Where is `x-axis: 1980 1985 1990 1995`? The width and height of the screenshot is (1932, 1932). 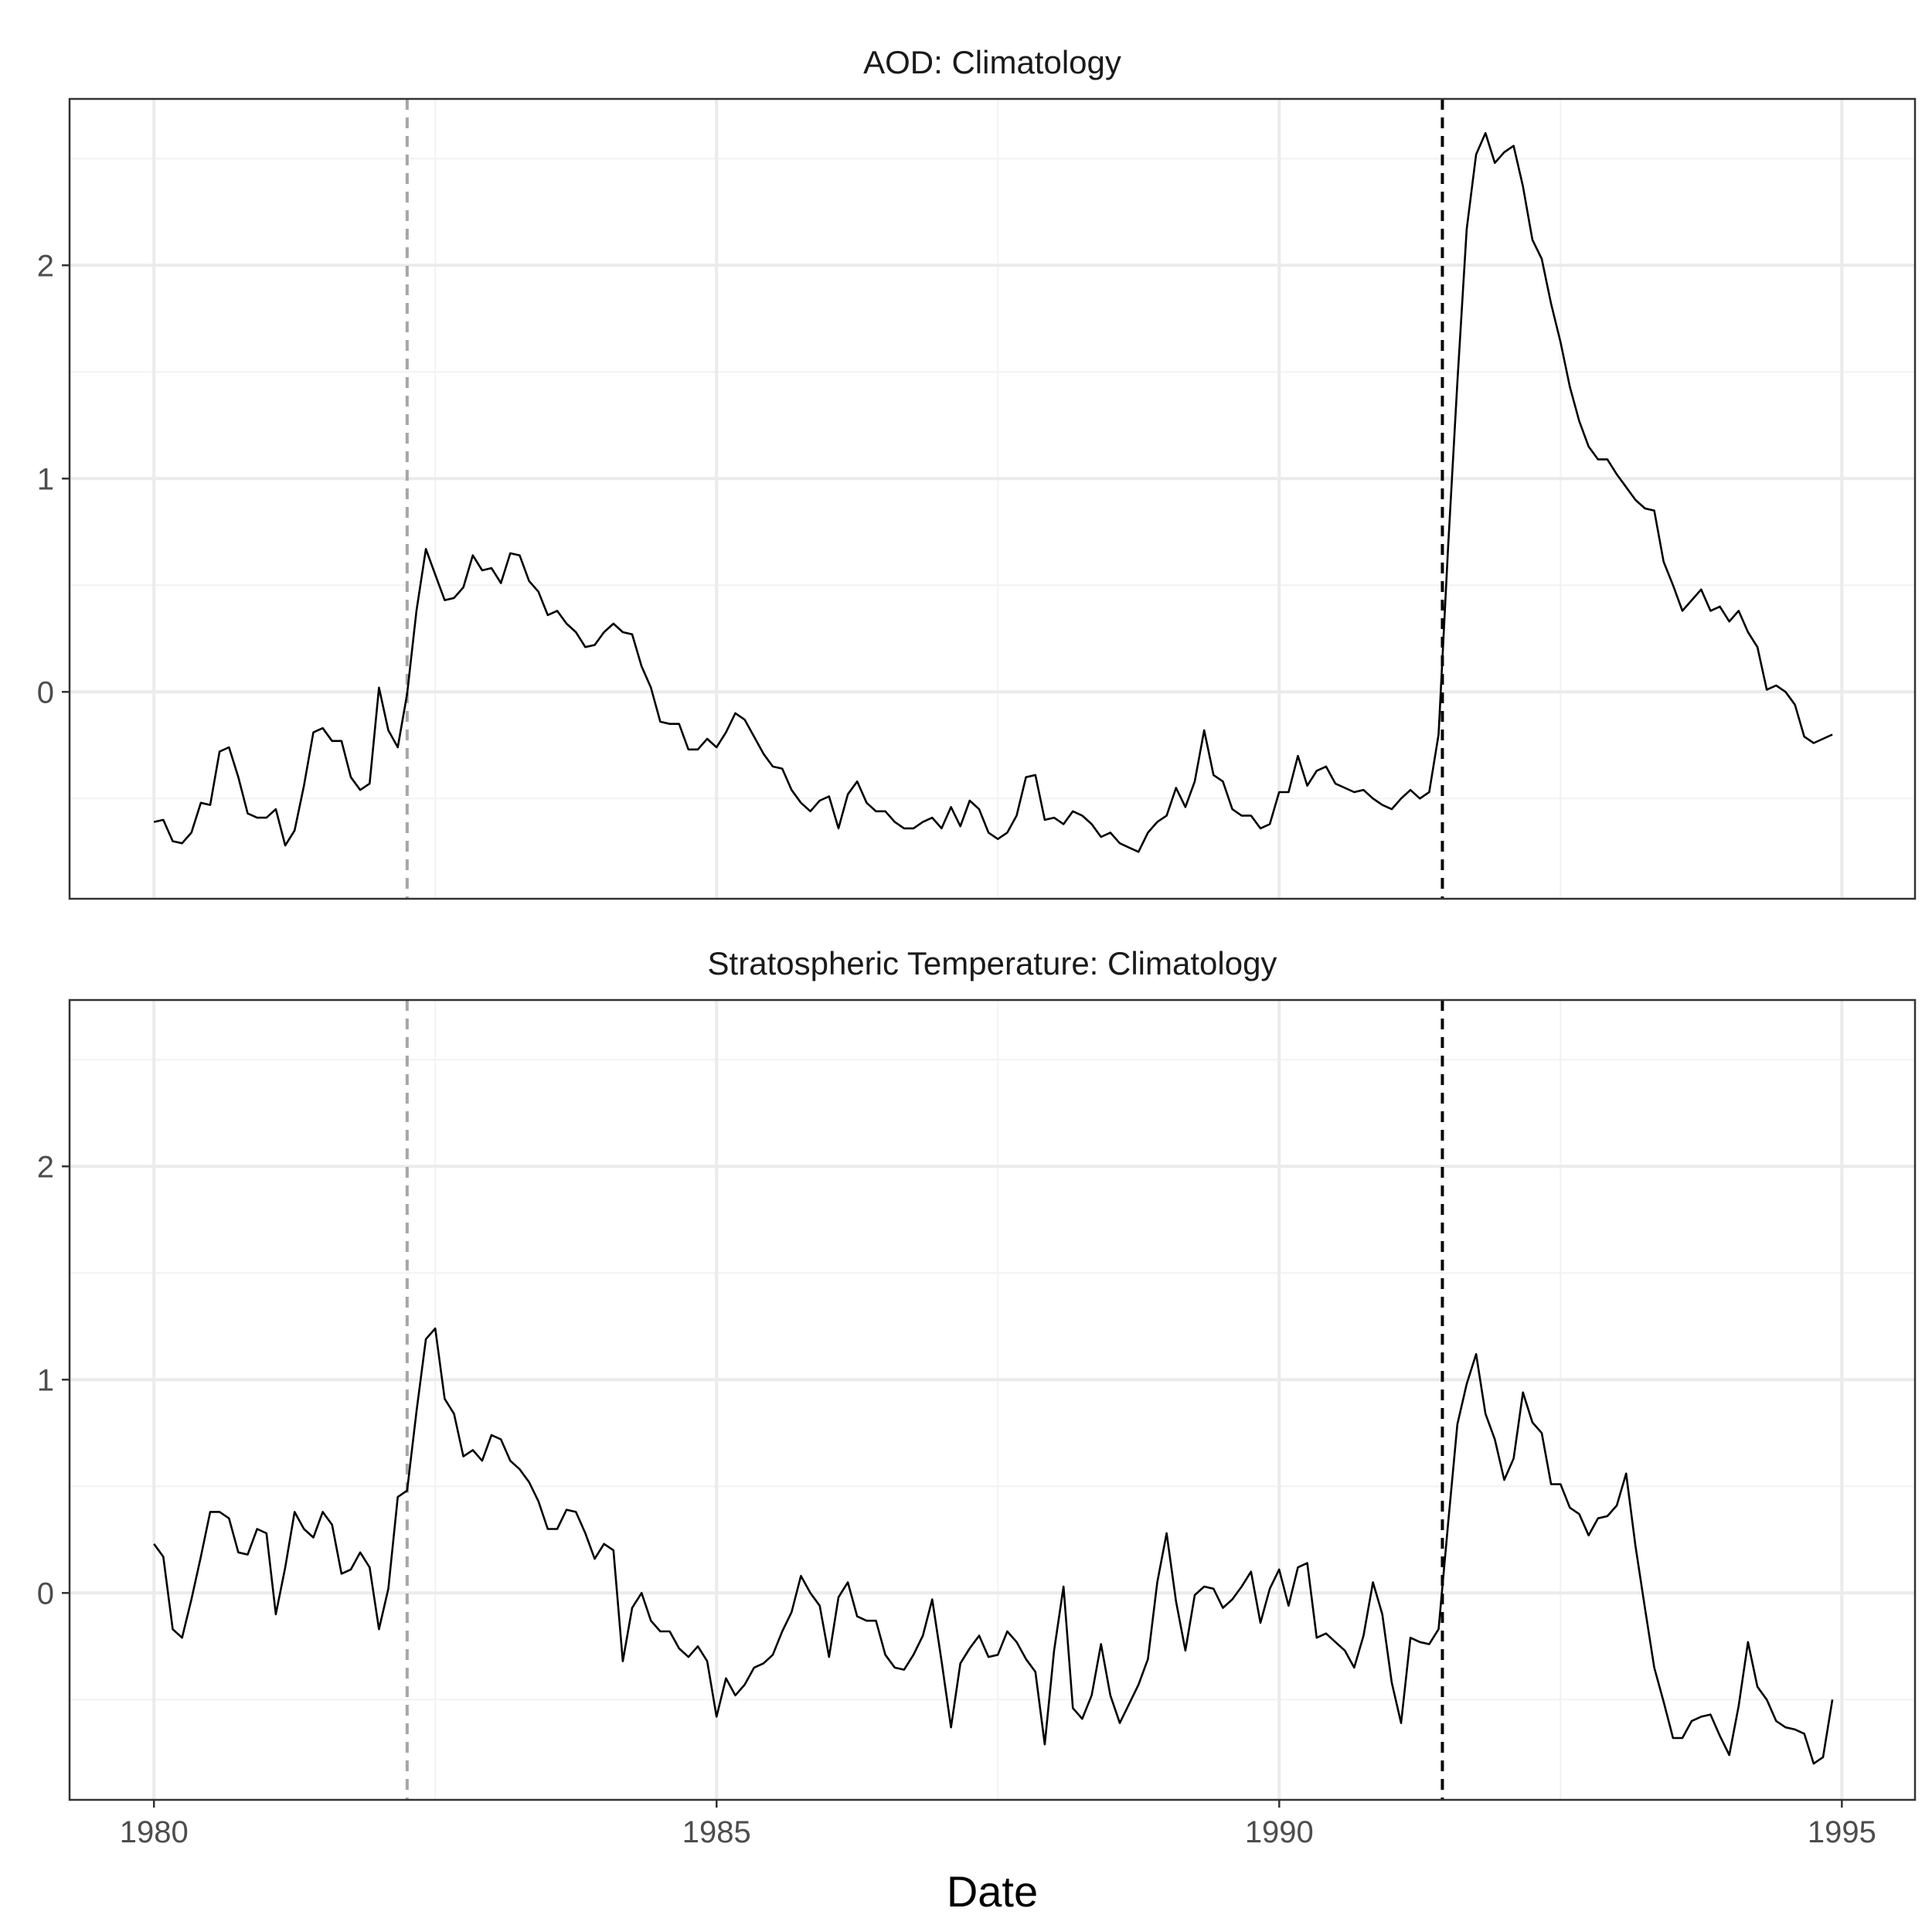
x-axis: 1980 1985 1990 1995 is located at coordinates (998, 1825).